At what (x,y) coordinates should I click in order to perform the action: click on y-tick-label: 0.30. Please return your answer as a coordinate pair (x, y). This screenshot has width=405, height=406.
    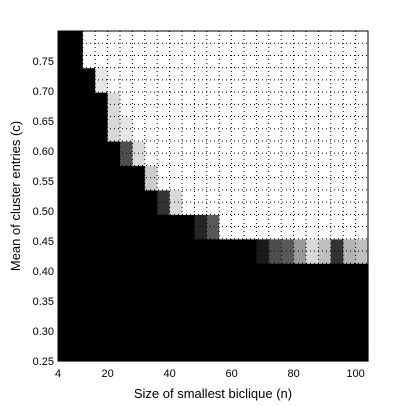
    Looking at the image, I should click on (43, 332).